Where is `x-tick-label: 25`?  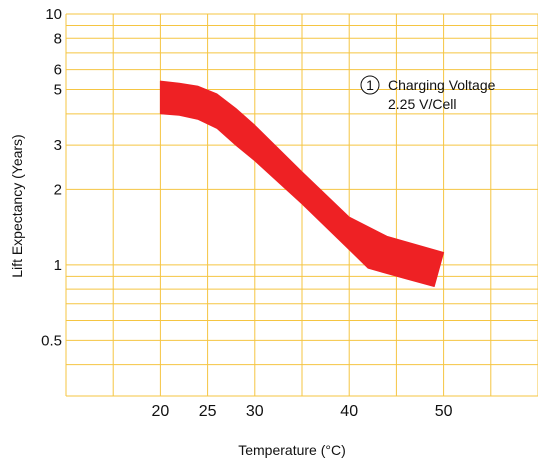 x-tick-label: 25 is located at coordinates (208, 411).